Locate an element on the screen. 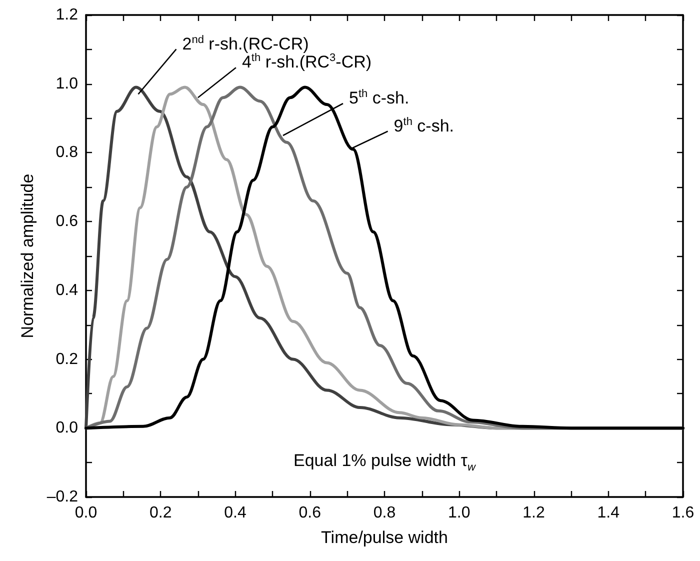 Image resolution: width=700 pixels, height=561 pixels. y-tick-label: 1.0 is located at coordinates (67, 83).